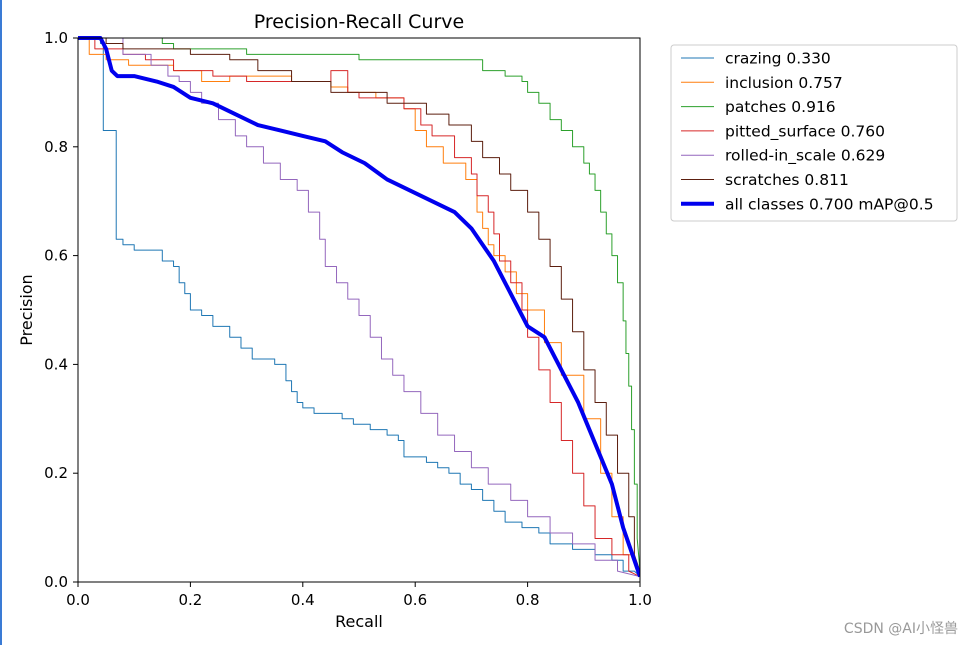 This screenshot has width=975, height=645. Describe the element at coordinates (805, 156) in the screenshot. I see `legend-label-4: rolled-in_scale 0.629` at that location.